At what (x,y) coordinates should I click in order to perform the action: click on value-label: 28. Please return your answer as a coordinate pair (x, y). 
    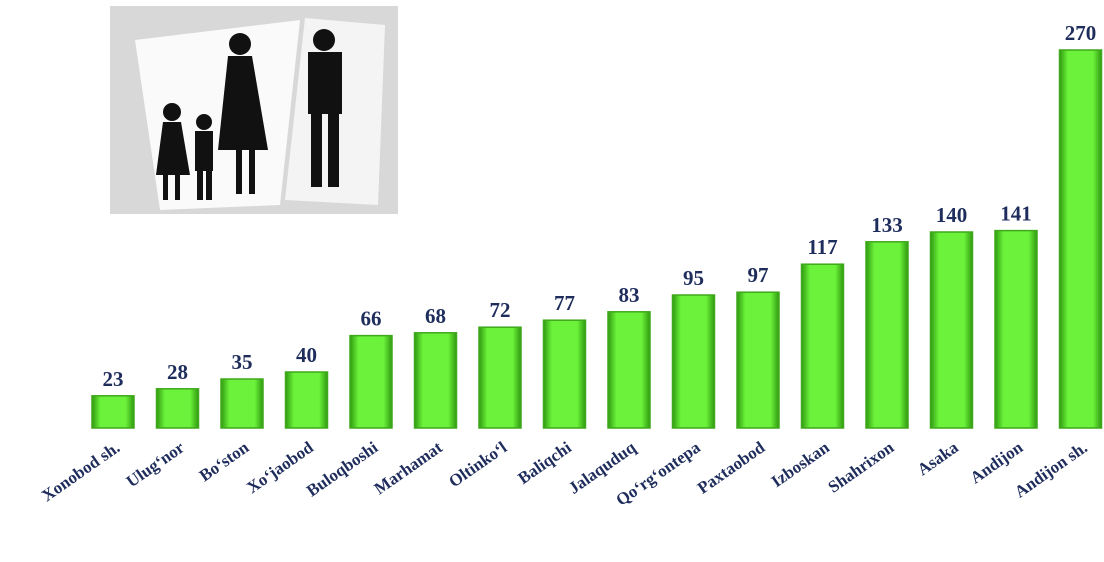
    Looking at the image, I should click on (177, 372).